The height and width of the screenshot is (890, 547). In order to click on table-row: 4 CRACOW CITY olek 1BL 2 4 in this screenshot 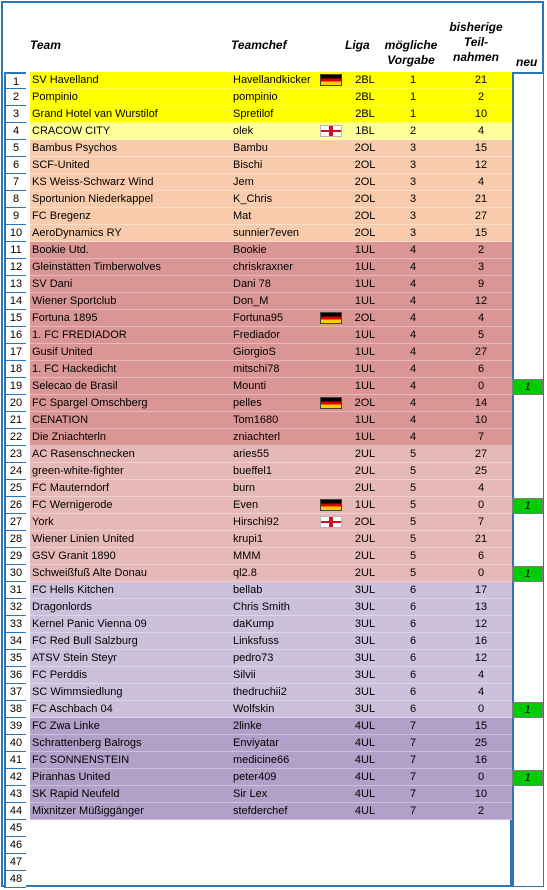, I will do `click(273, 131)`.